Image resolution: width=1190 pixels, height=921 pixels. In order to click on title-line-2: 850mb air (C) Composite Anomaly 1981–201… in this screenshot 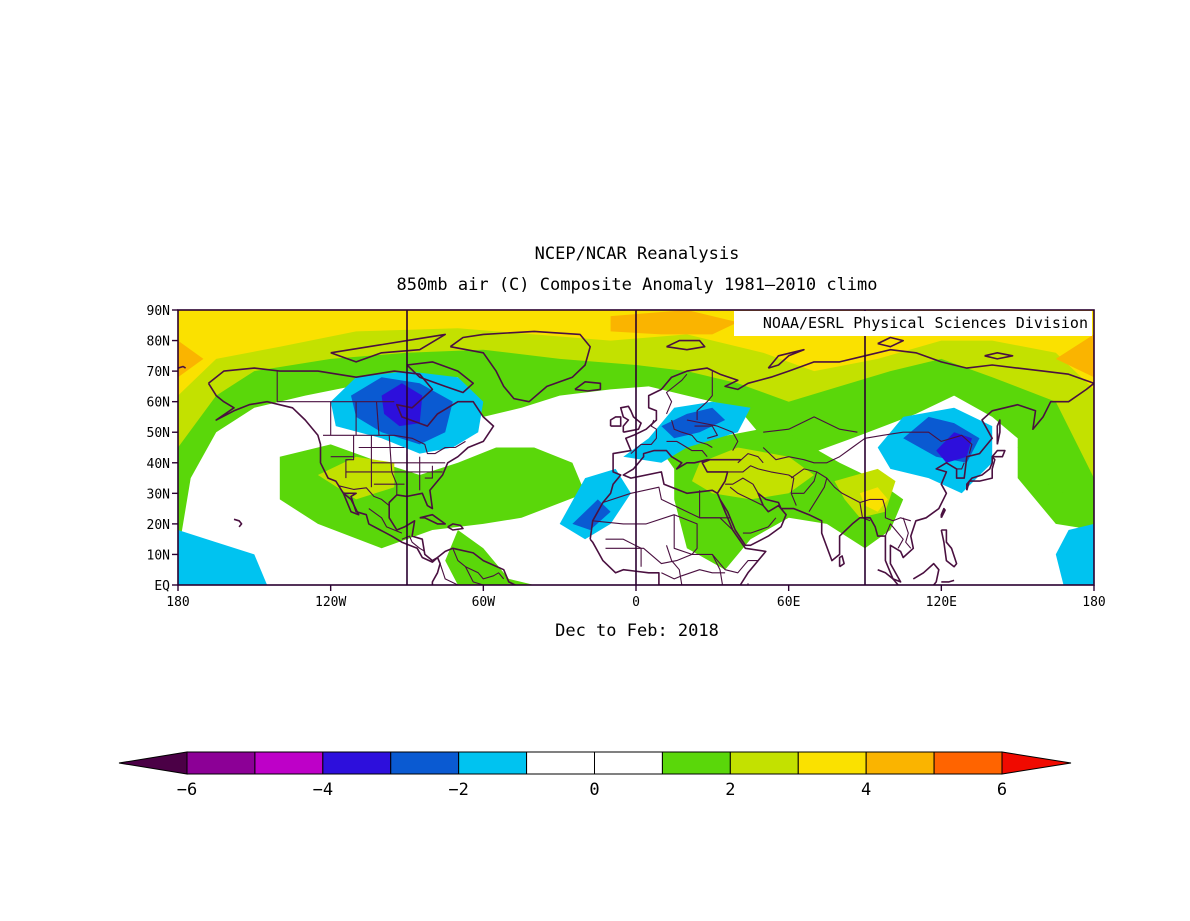, I will do `click(636, 285)`.